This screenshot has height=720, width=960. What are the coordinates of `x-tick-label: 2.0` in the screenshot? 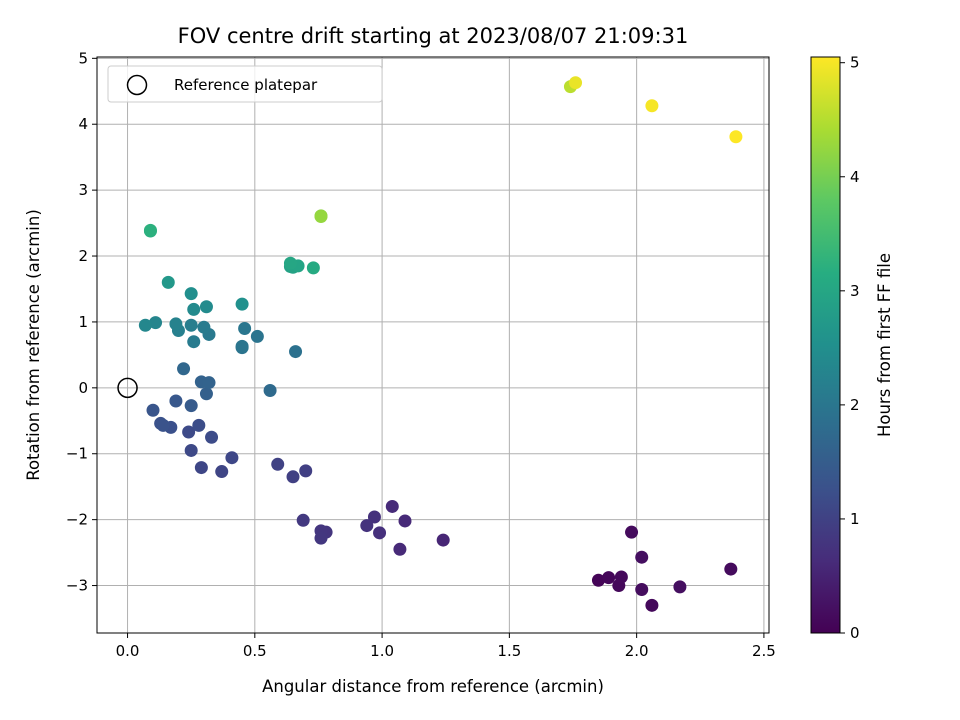 It's located at (637, 651).